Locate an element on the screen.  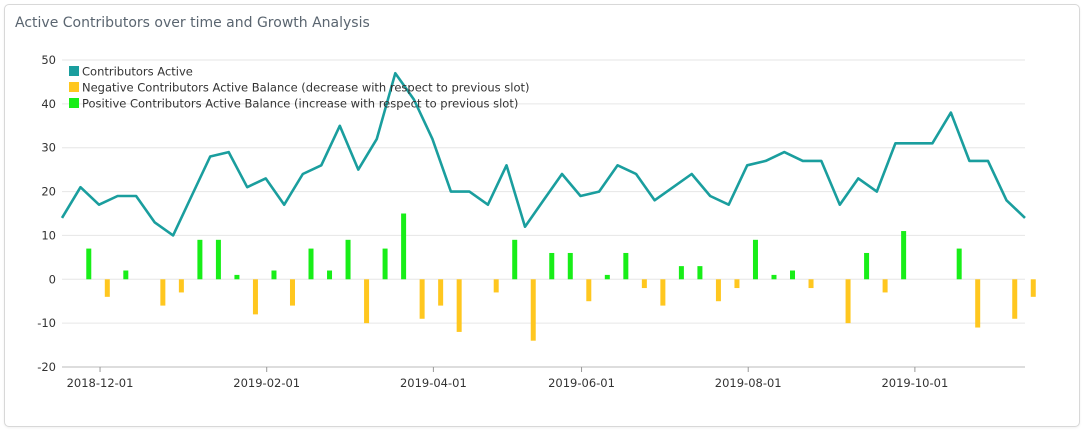
x-tick-label: 2019-10-01 is located at coordinates (914, 383).